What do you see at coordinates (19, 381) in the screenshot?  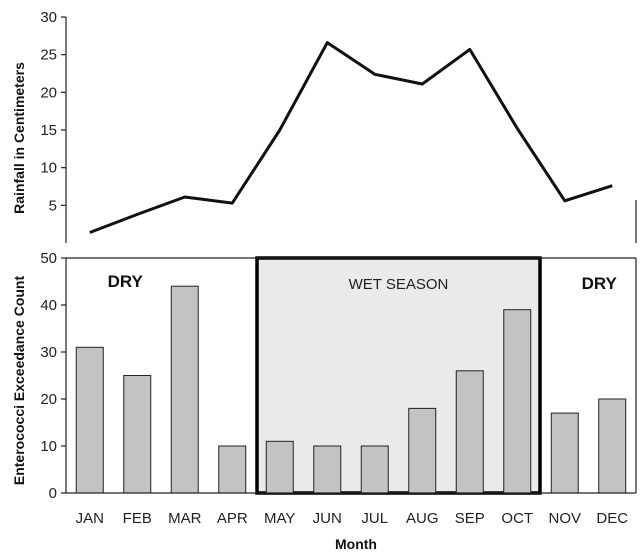 I see `exceedance-y-axis-title: Enterococci Exceedance Count` at bounding box center [19, 381].